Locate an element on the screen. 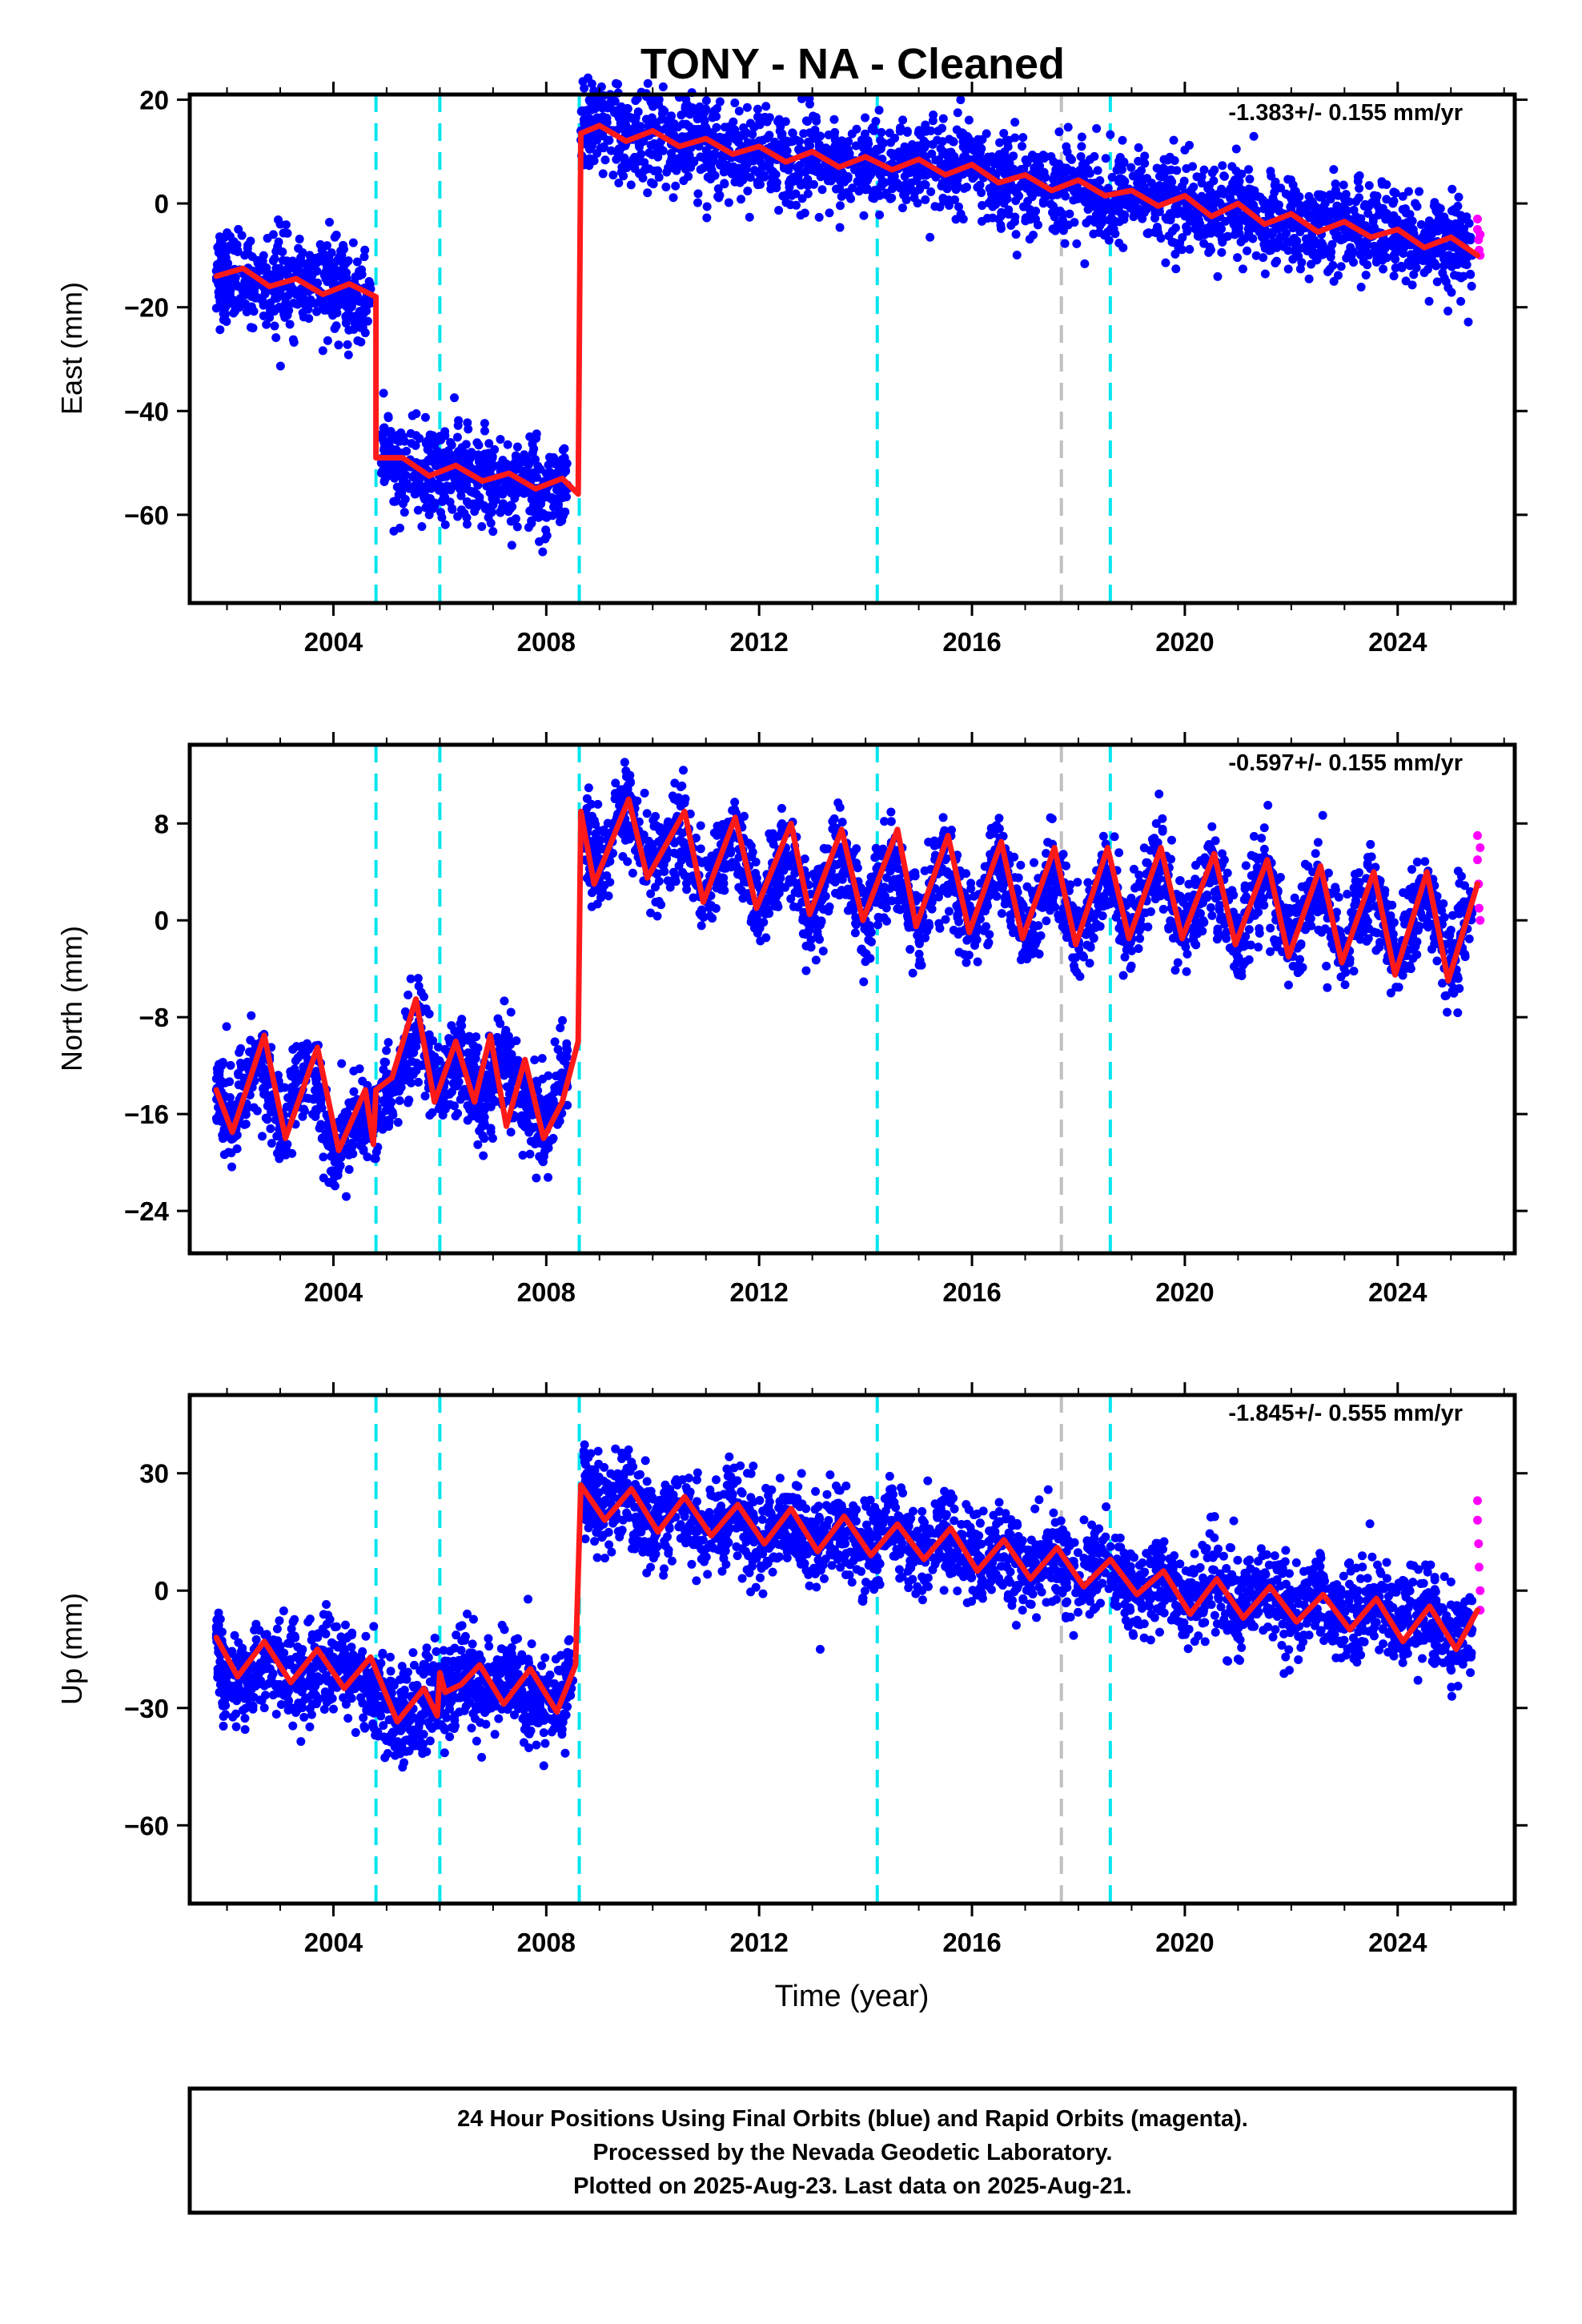 The height and width of the screenshot is (2324, 1582). east-xtick-label: 2008 is located at coordinates (547, 642).